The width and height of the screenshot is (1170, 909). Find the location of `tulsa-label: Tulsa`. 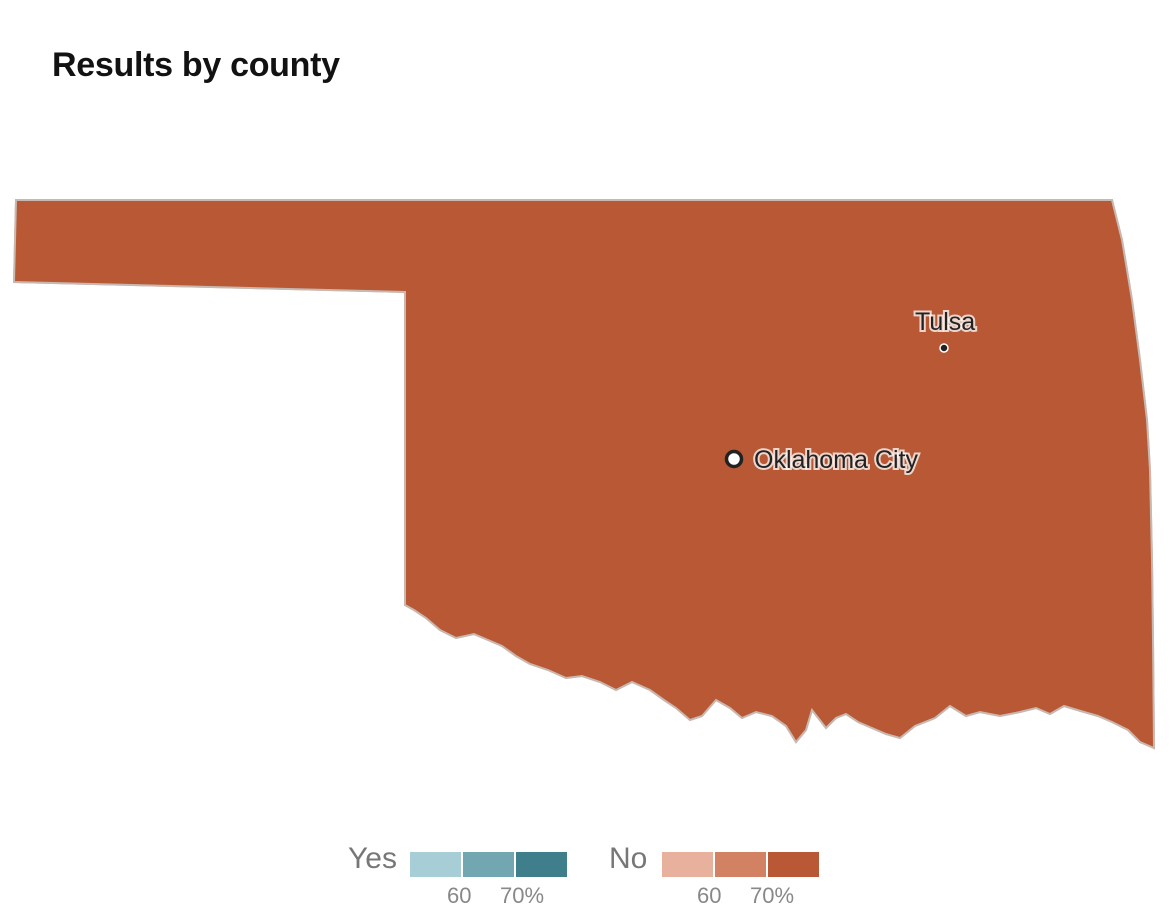

tulsa-label: Tulsa is located at coordinates (945, 322).